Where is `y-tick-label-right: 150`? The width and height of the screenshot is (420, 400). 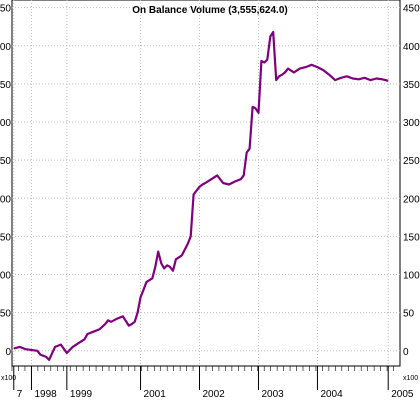
y-tick-label-right: 150 is located at coordinates (411, 237).